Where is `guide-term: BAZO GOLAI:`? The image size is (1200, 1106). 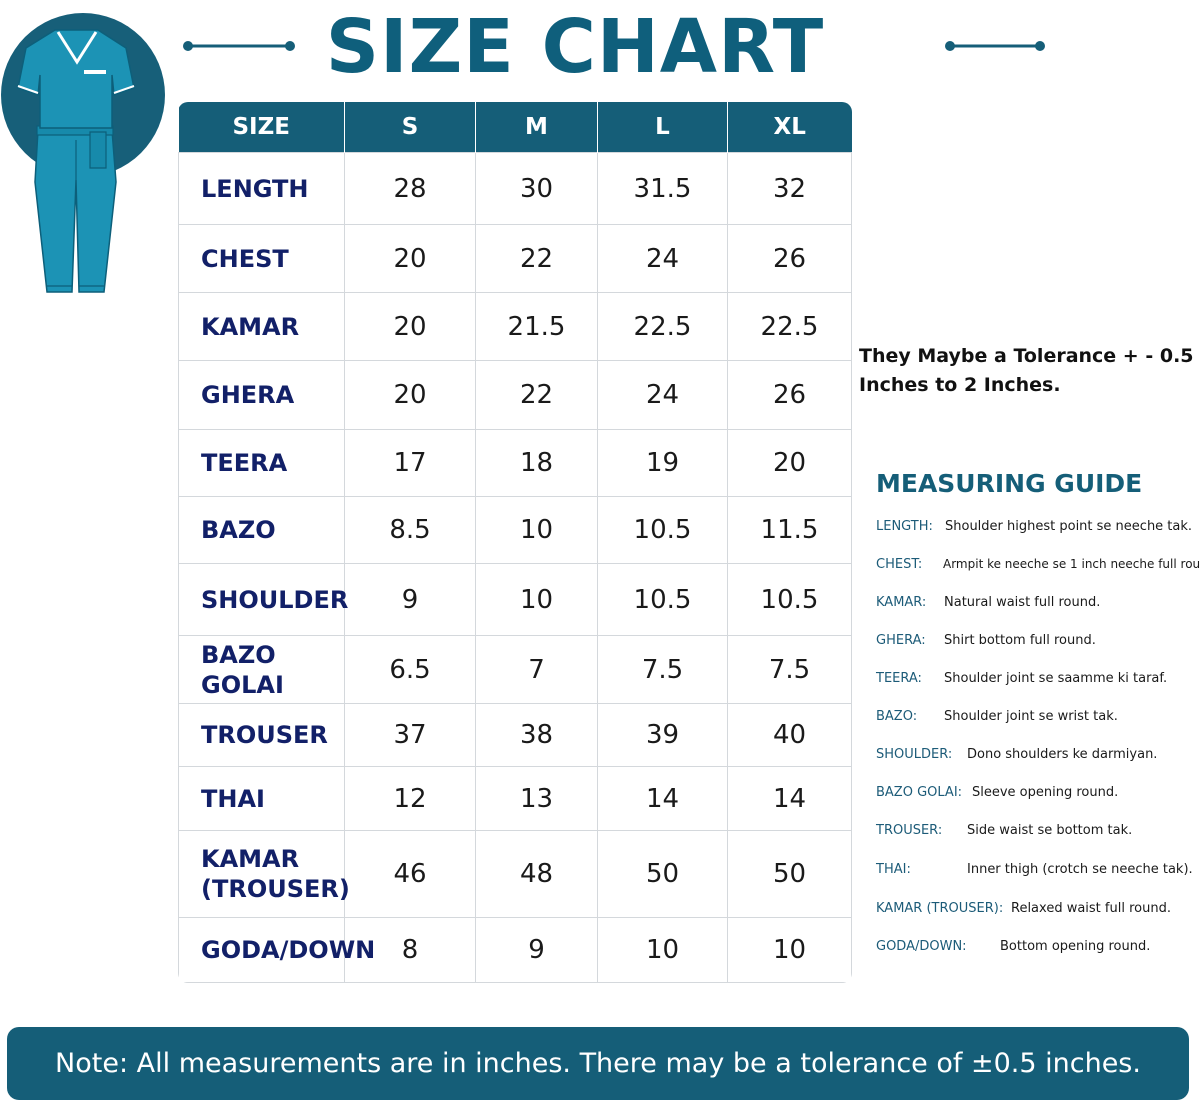
guide-term: BAZO GOLAI: is located at coordinates (919, 792).